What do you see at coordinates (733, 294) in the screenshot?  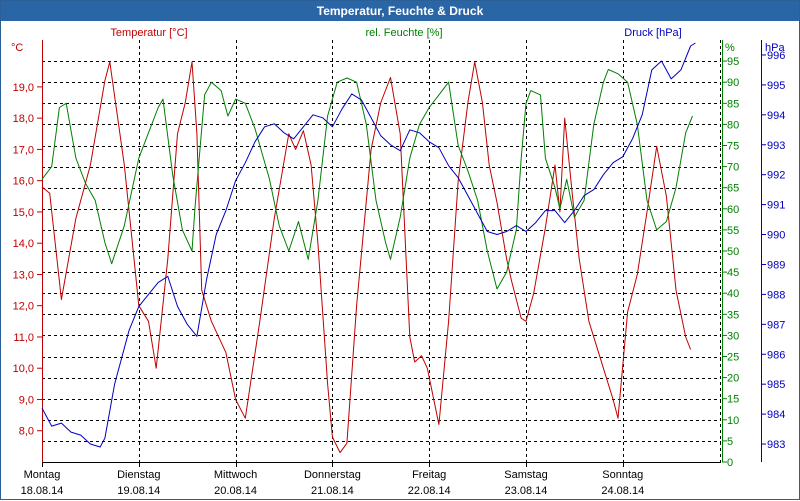 I see `humidity-tick-label: 40` at bounding box center [733, 294].